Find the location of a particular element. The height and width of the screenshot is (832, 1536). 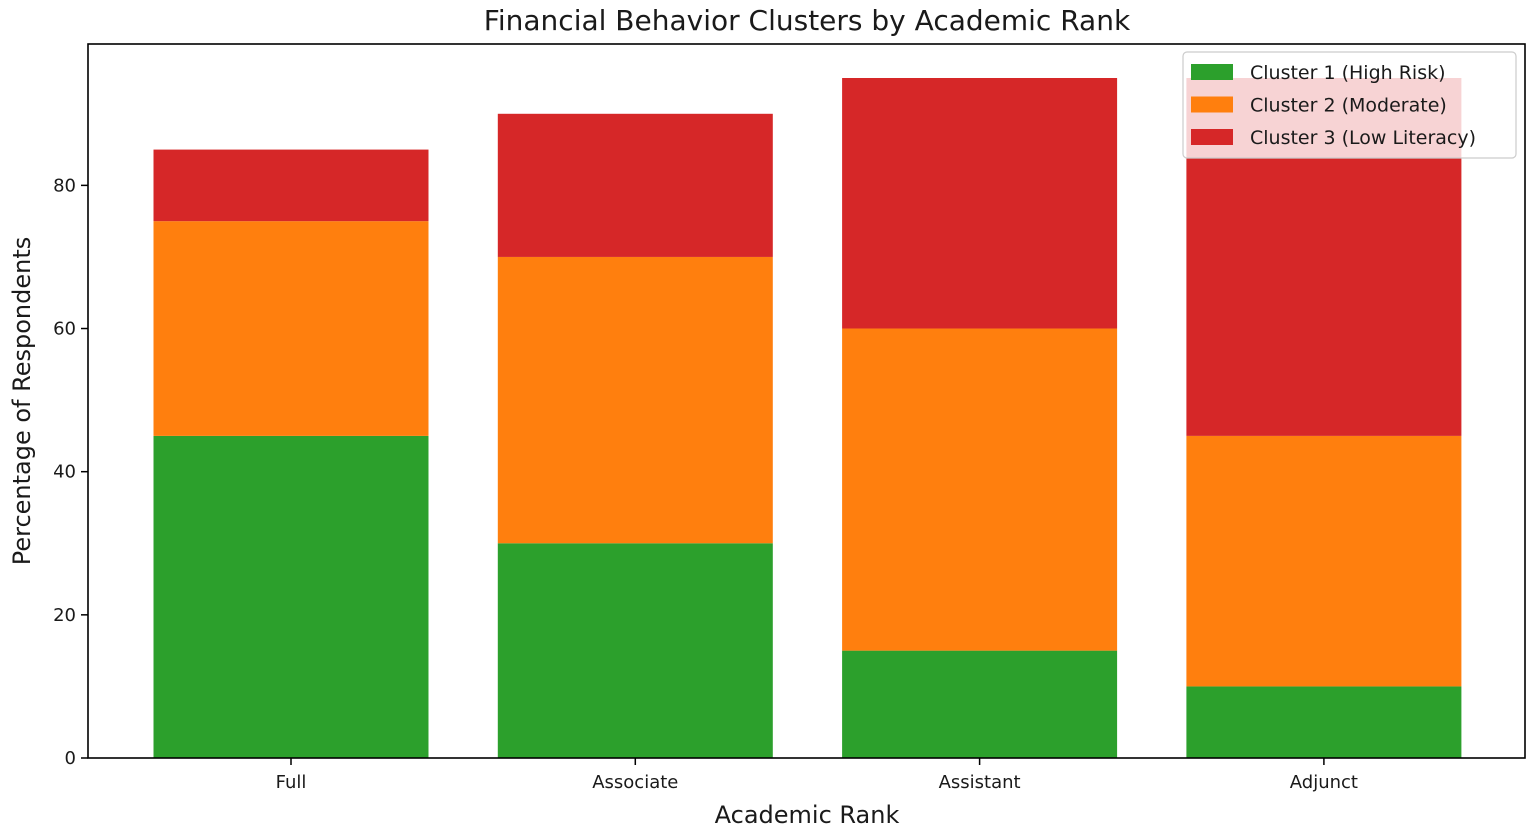

y-axis: 0 20 40 60 80 is located at coordinates (70, 472).